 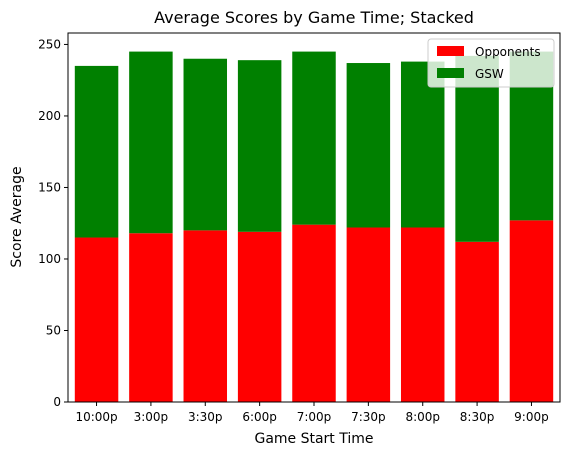 I want to click on legend-swatch-opponents, so click(x=450, y=51).